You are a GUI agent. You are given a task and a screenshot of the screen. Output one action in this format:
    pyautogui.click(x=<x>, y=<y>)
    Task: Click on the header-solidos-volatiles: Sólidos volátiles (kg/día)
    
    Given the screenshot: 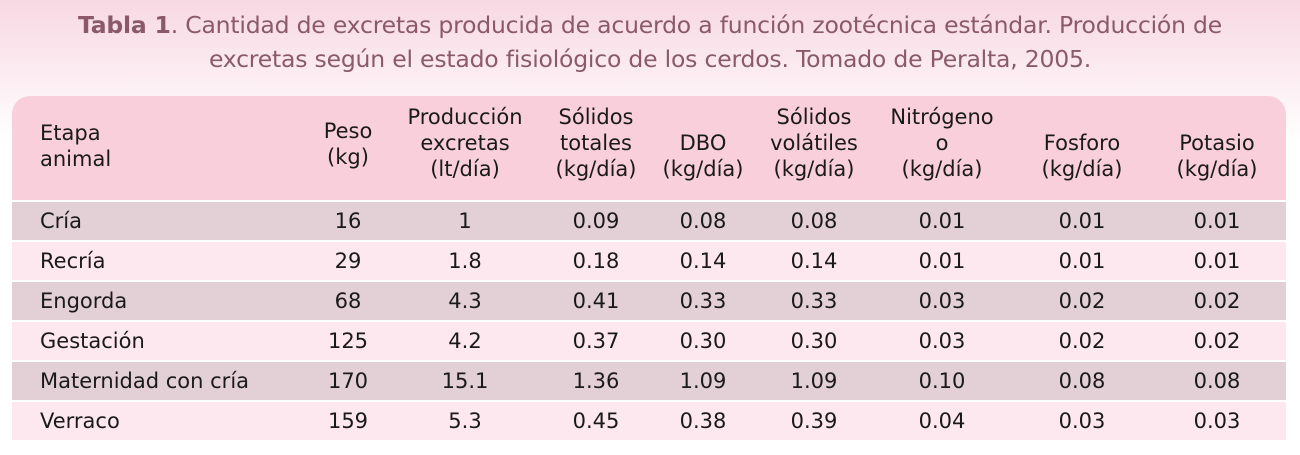 What is the action you would take?
    pyautogui.click(x=814, y=143)
    